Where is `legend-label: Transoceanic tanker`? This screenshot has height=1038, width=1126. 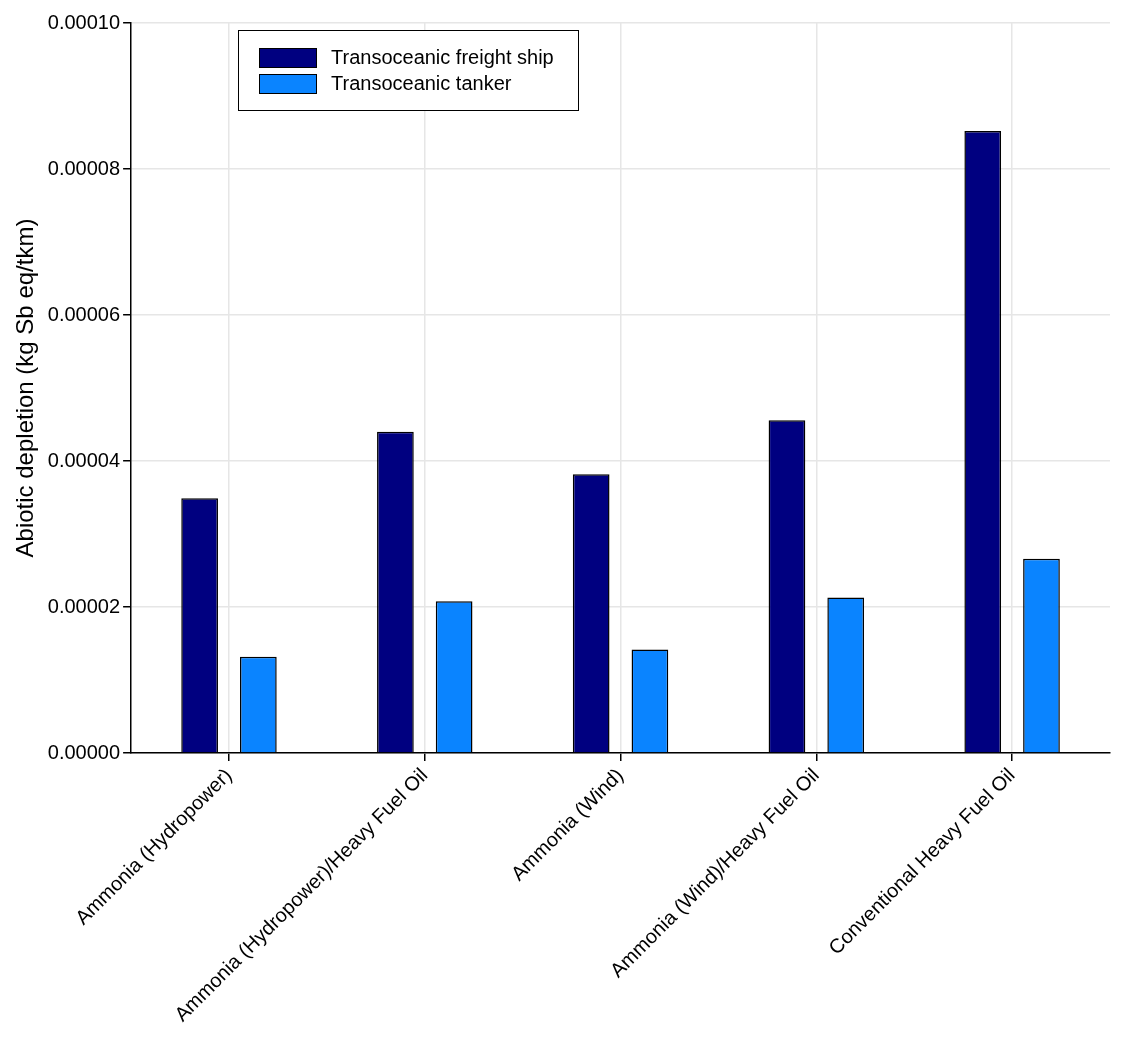
legend-label: Transoceanic tanker is located at coordinates (421, 83).